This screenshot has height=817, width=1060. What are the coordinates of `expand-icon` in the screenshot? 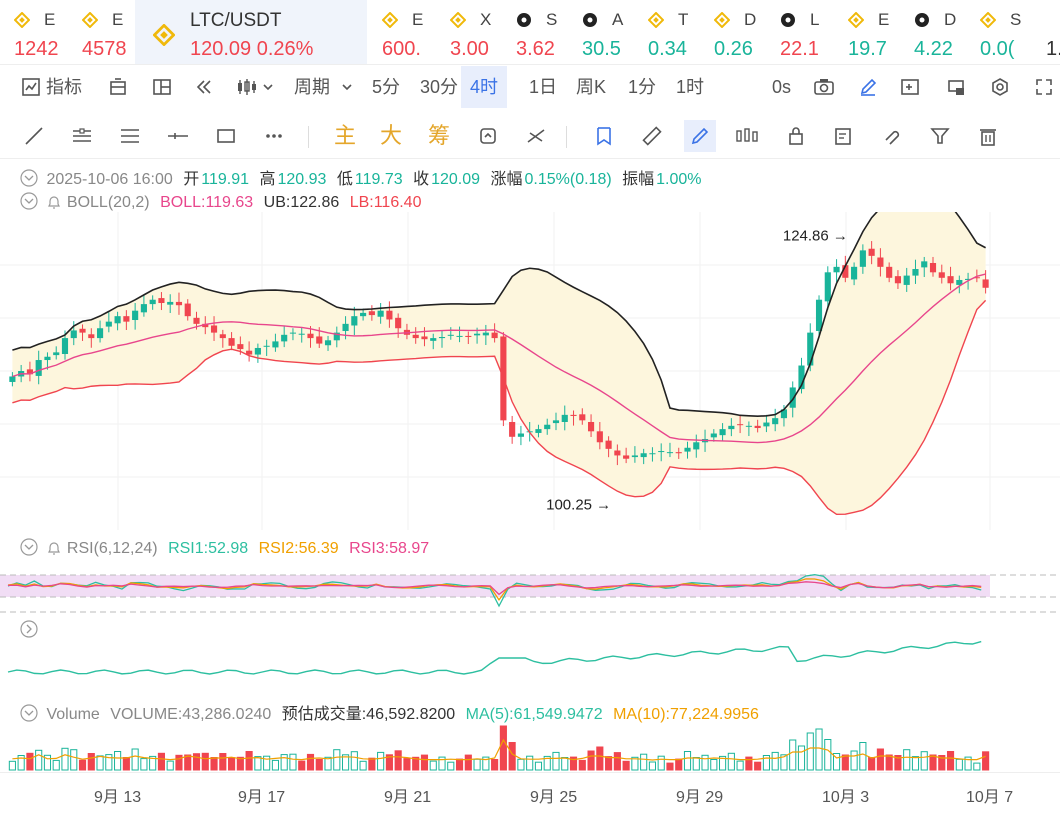 It's located at (29, 629).